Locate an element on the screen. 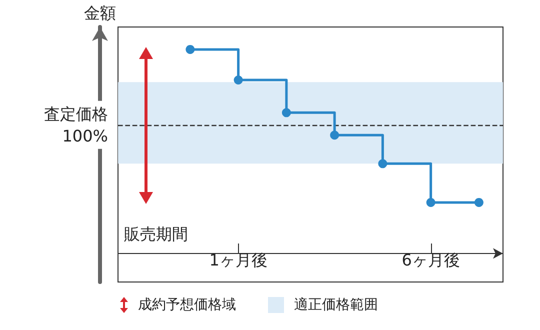 The width and height of the screenshot is (540, 330). y-axis-title: 金額 is located at coordinates (100, 13).